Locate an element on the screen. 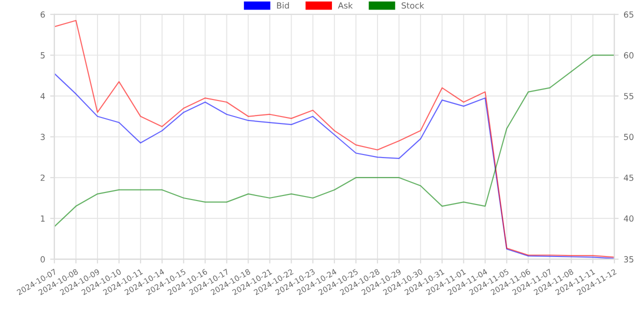 Image resolution: width=640 pixels, height=320 pixels. y-tick-label: 6 is located at coordinates (42, 14).